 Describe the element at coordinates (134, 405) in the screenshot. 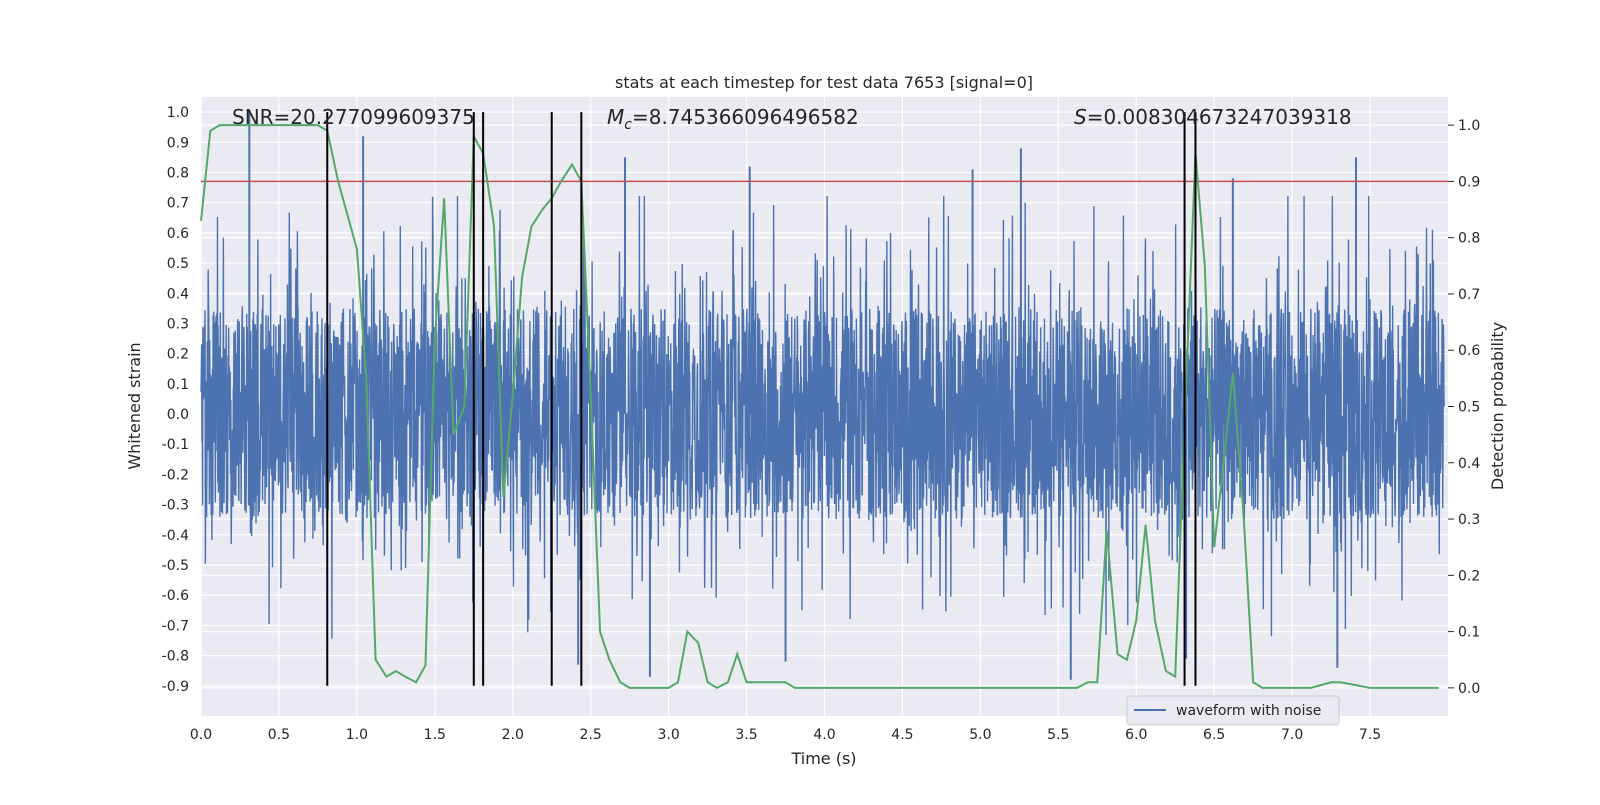

I see `y-axis-label-left: Whitened strain` at that location.